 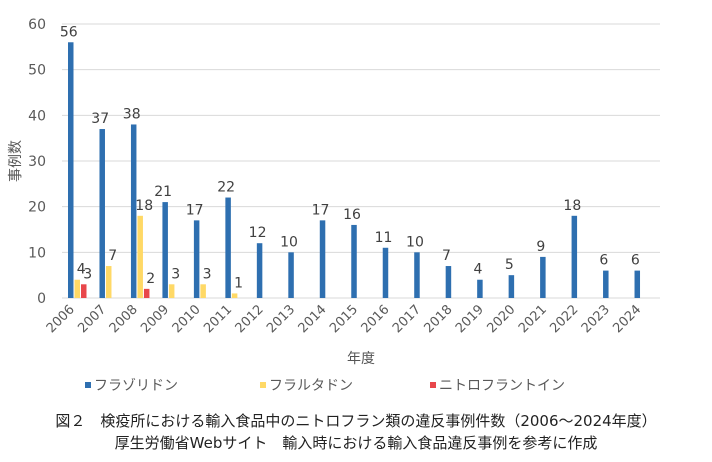 I want to click on x-tick-label: 2018, so click(x=439, y=319).